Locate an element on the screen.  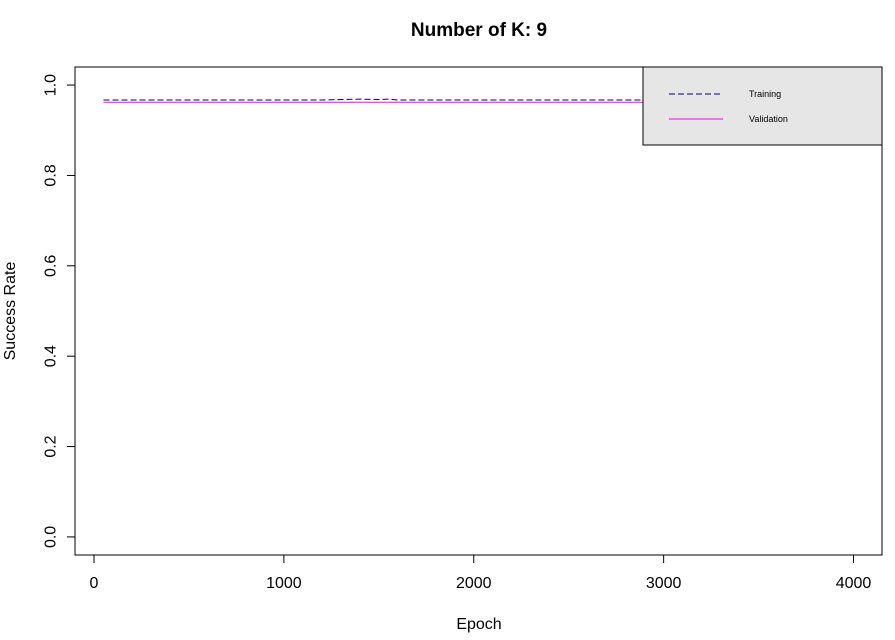
legend-box is located at coordinates (762, 106).